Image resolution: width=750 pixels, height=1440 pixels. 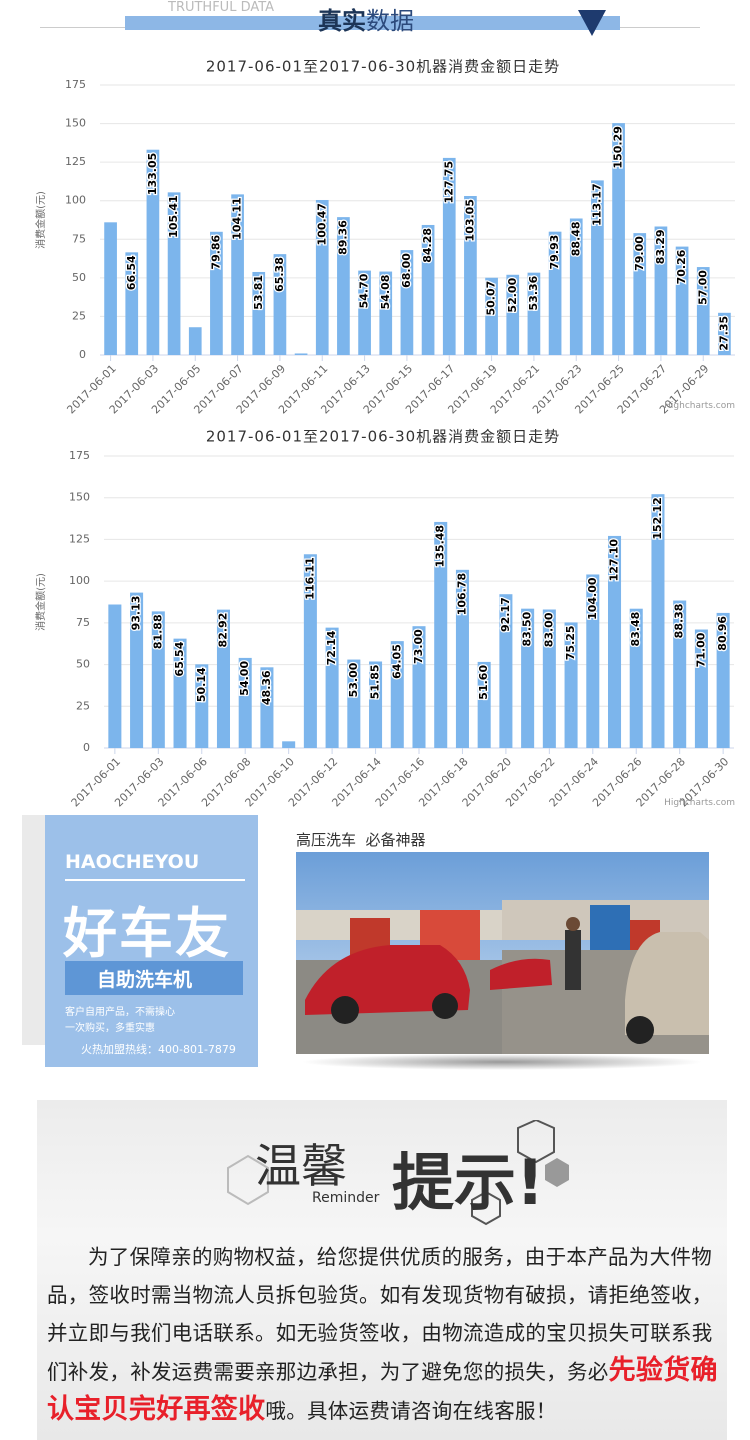 What do you see at coordinates (222, 630) in the screenshot?
I see `data-label: 82.92` at bounding box center [222, 630].